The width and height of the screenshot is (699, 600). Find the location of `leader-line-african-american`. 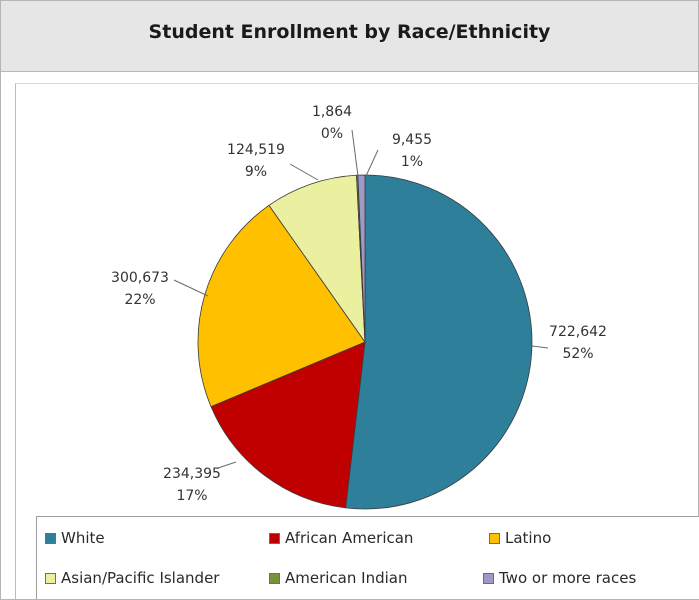

leader-line-african-american is located at coordinates (227, 465).